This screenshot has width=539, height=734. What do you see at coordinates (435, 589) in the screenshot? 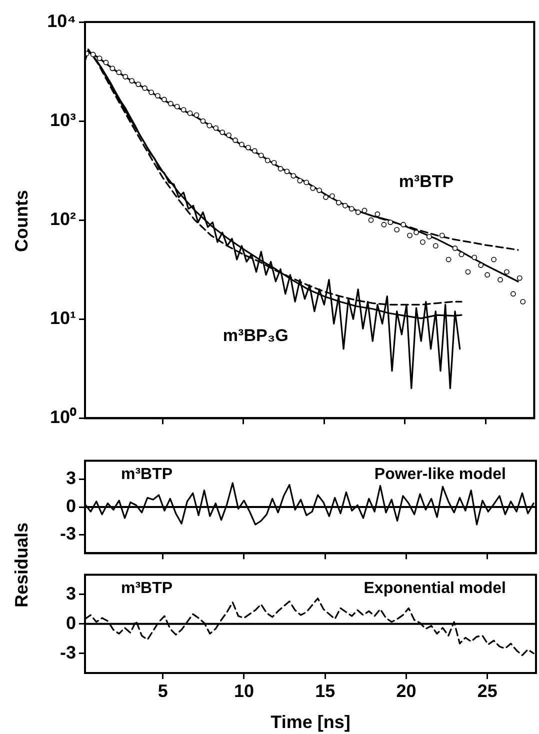
I see `annotation: Exponential model` at bounding box center [435, 589].